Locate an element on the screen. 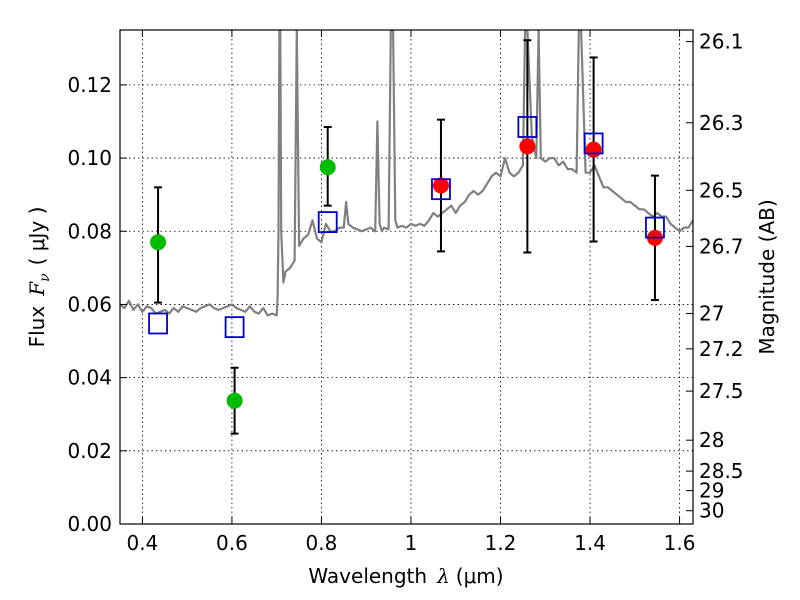 The height and width of the screenshot is (600, 800). y-tick-label: 0.10 is located at coordinates (89, 158).